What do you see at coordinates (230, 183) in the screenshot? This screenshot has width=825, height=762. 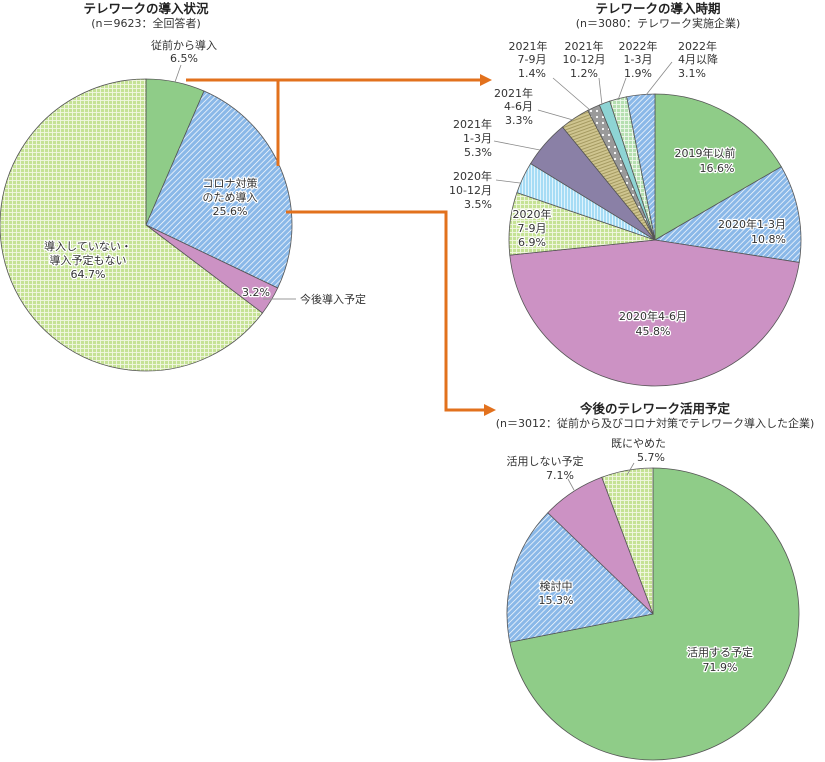 I see `chart-1-label-s2-name1: コロナ対策` at bounding box center [230, 183].